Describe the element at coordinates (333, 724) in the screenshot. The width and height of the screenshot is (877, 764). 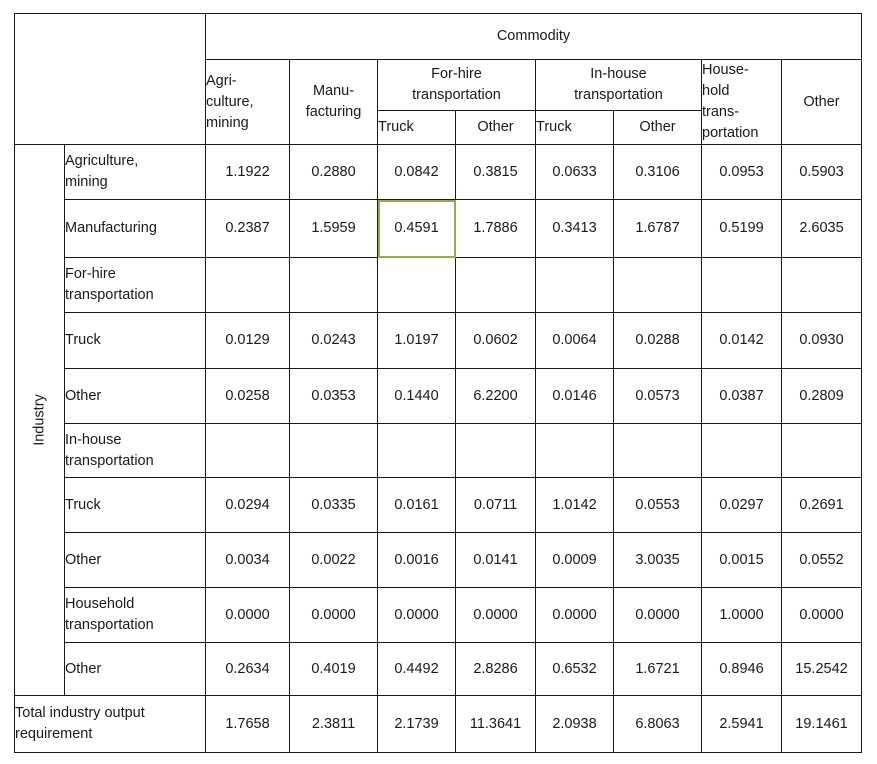
I see `table-cell: 2.3811` at that location.